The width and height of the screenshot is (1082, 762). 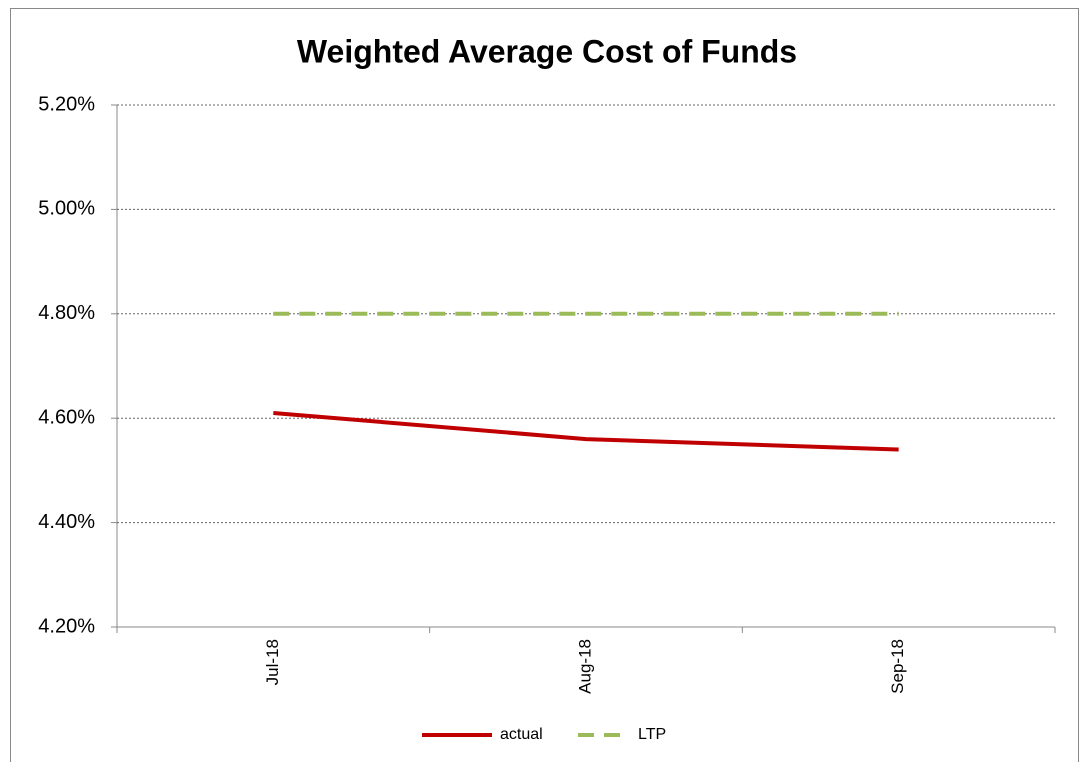 I want to click on y-tick-label: 4.40%, so click(x=66, y=522).